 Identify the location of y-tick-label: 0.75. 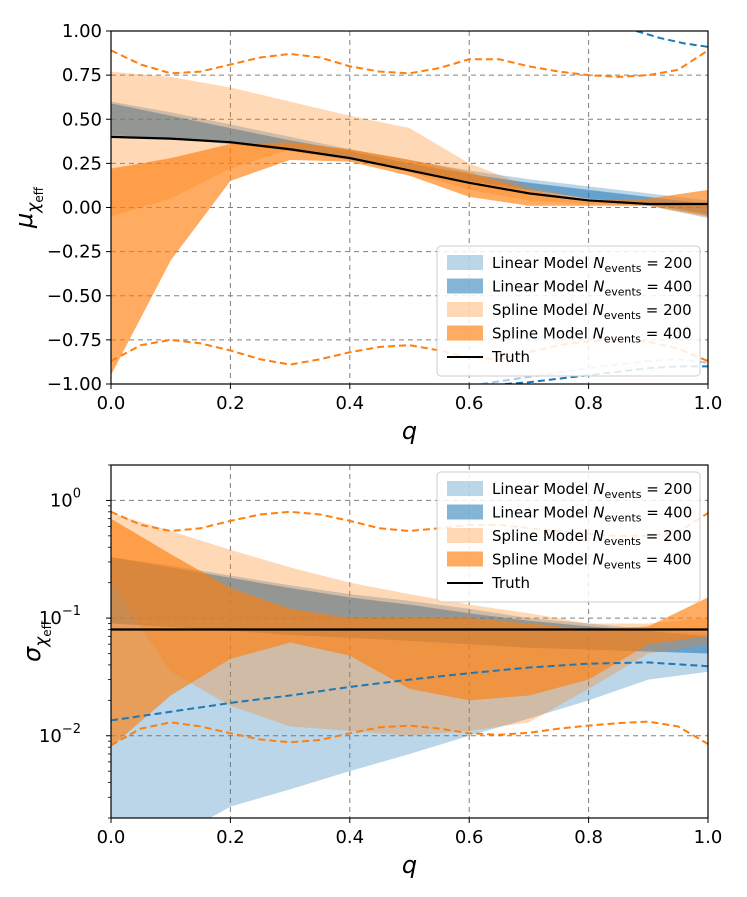
(82, 75).